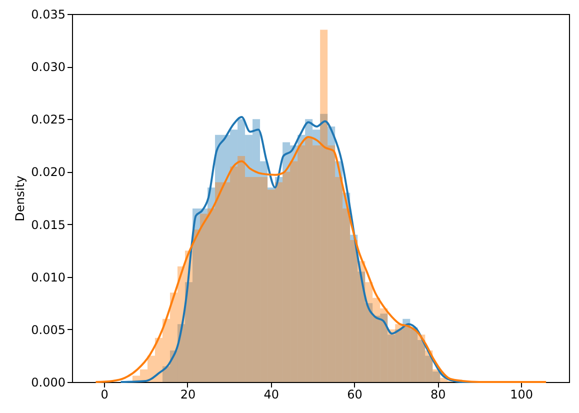 The width and height of the screenshot is (579, 413). Describe the element at coordinates (188, 395) in the screenshot. I see `x-tick-label: 20` at that location.